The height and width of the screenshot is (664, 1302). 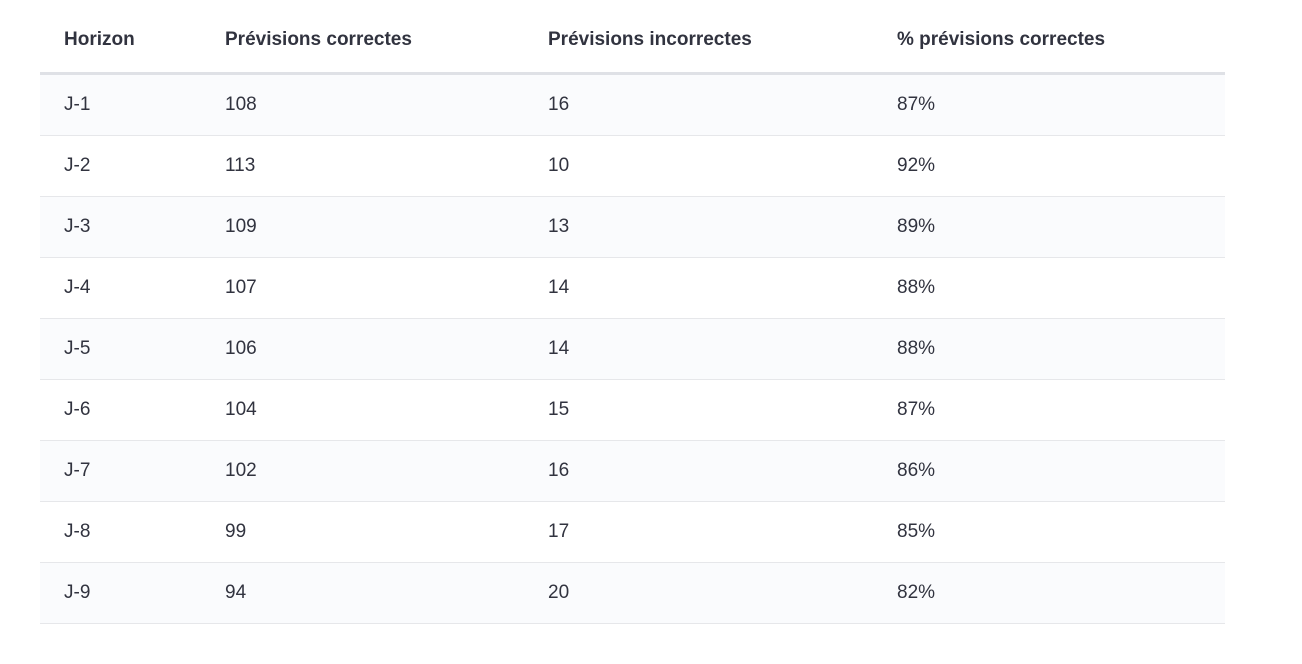 I want to click on table-row: J-4 107 14 88%, so click(x=632, y=288).